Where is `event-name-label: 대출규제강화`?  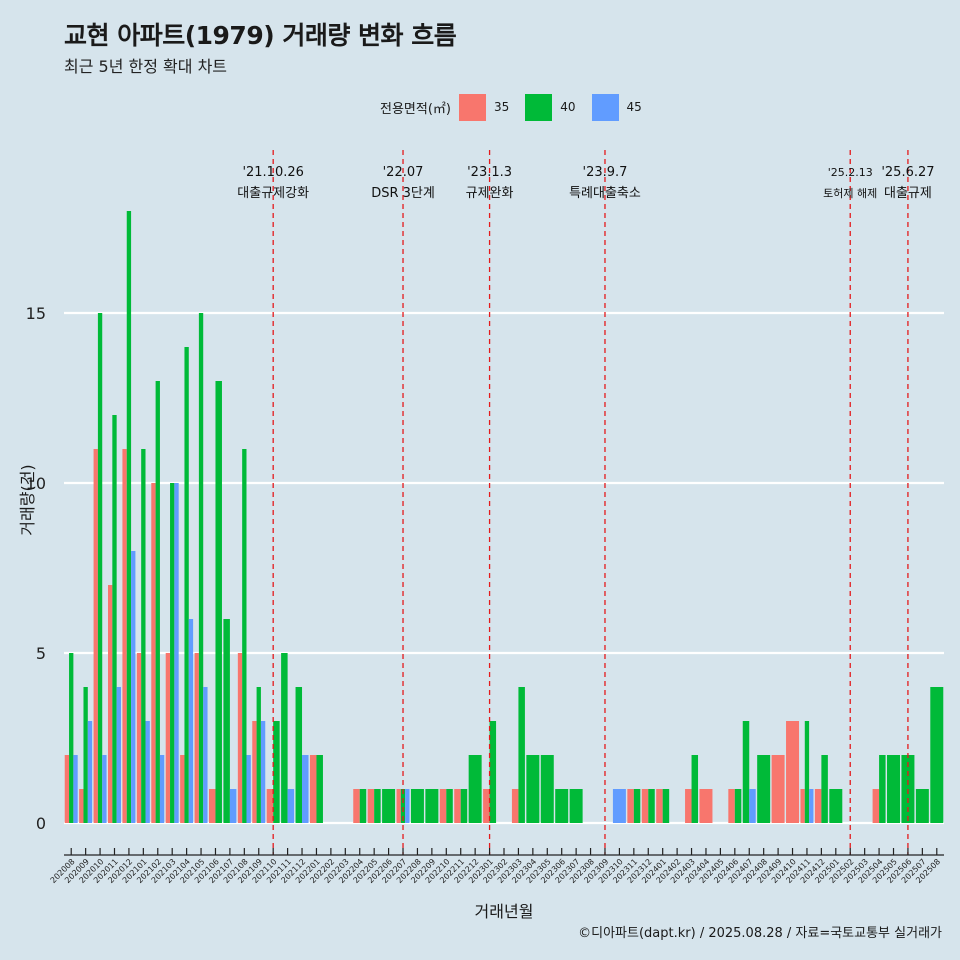
event-name-label: 대출규제강화 is located at coordinates (273, 193).